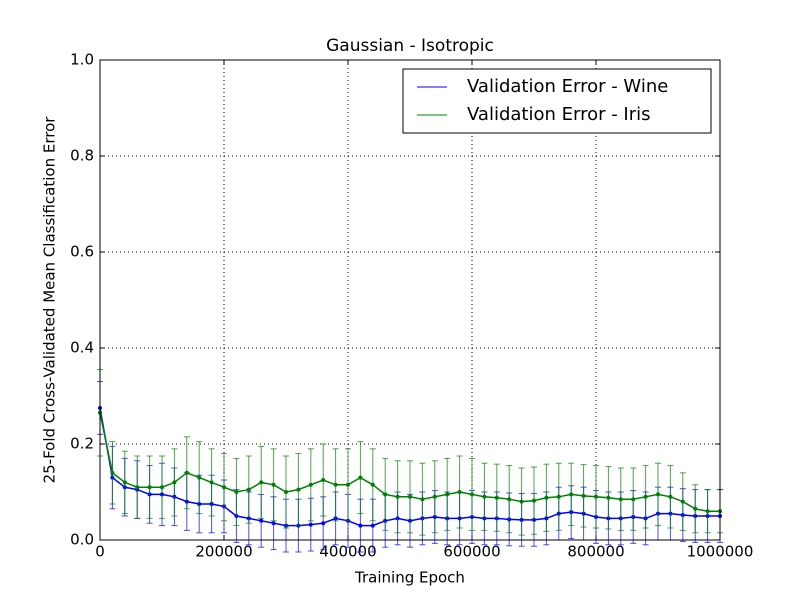 The width and height of the screenshot is (800, 600). Describe the element at coordinates (82, 60) in the screenshot. I see `y-tick-label: 1.0` at that location.